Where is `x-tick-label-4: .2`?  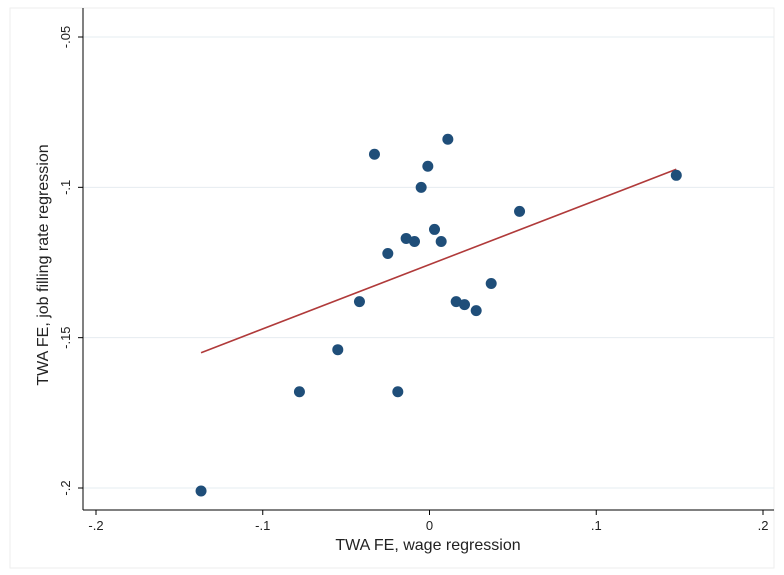 x-tick-label-4: .2 is located at coordinates (763, 525).